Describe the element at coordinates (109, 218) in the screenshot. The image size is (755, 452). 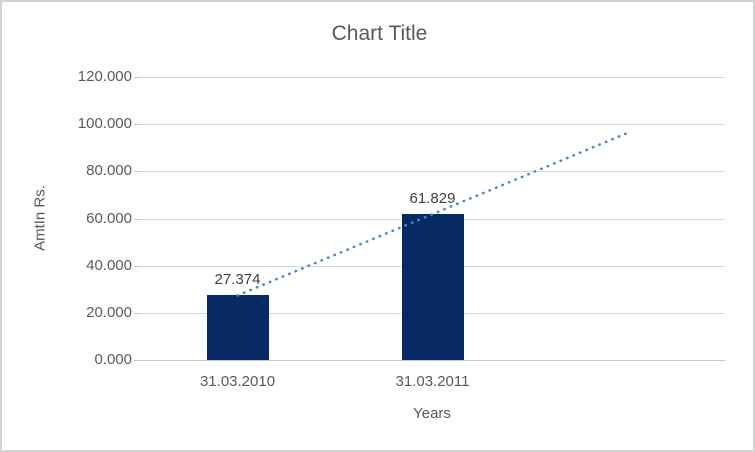
I see `y-tick-label: 60.000` at that location.